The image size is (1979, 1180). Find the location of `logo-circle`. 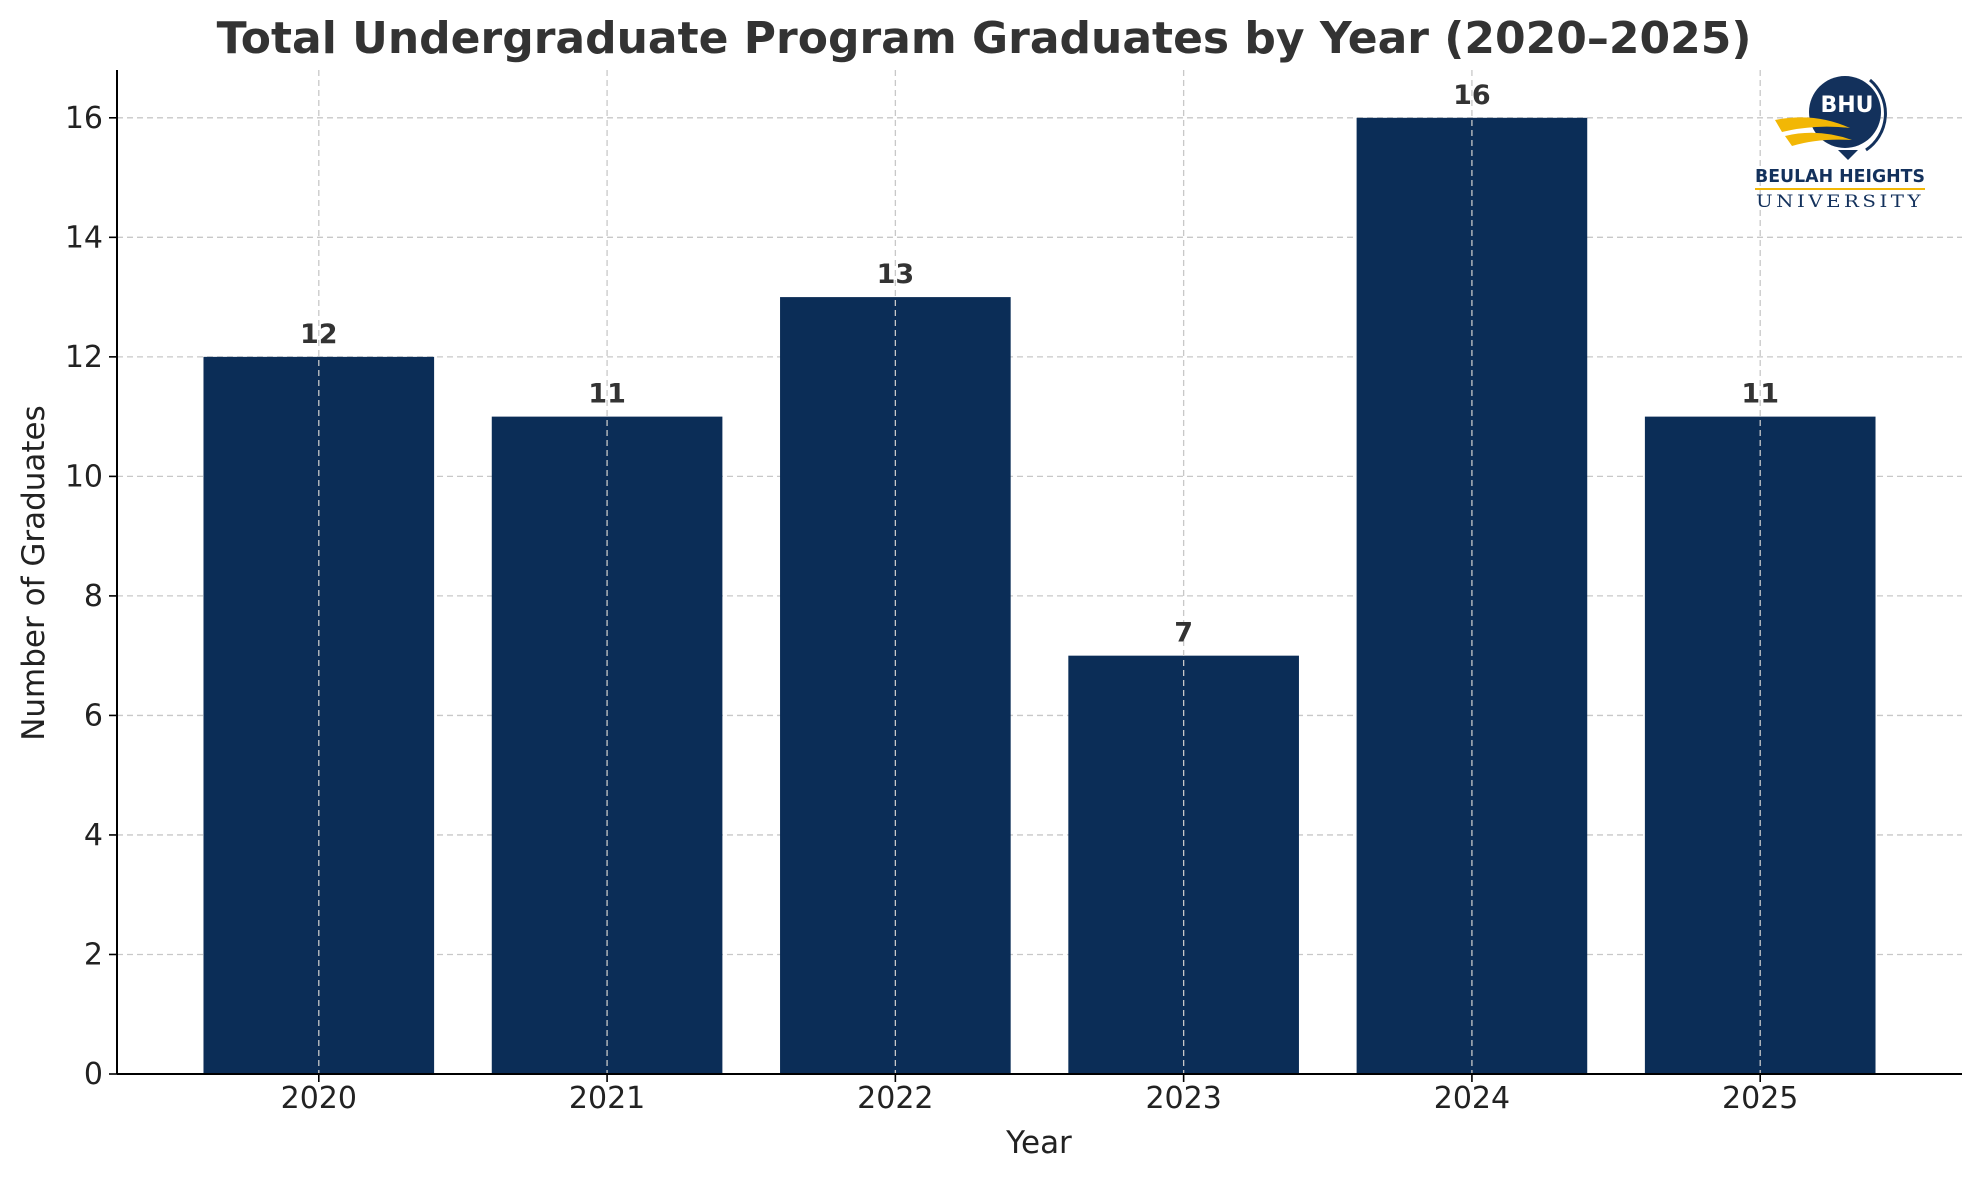

logo-circle is located at coordinates (1845, 112).